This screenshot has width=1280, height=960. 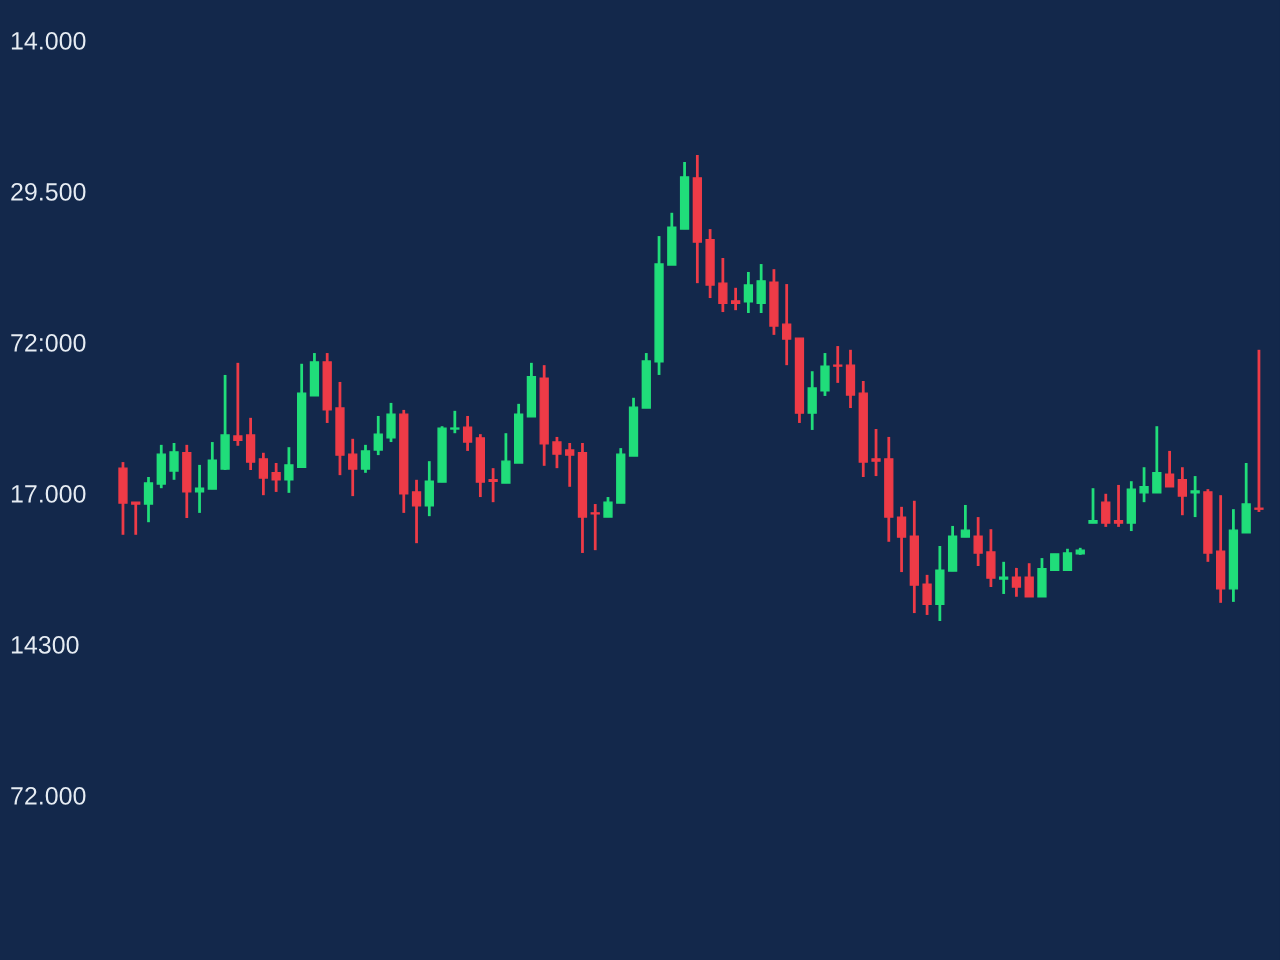 I want to click on text: 14300, so click(x=45, y=645).